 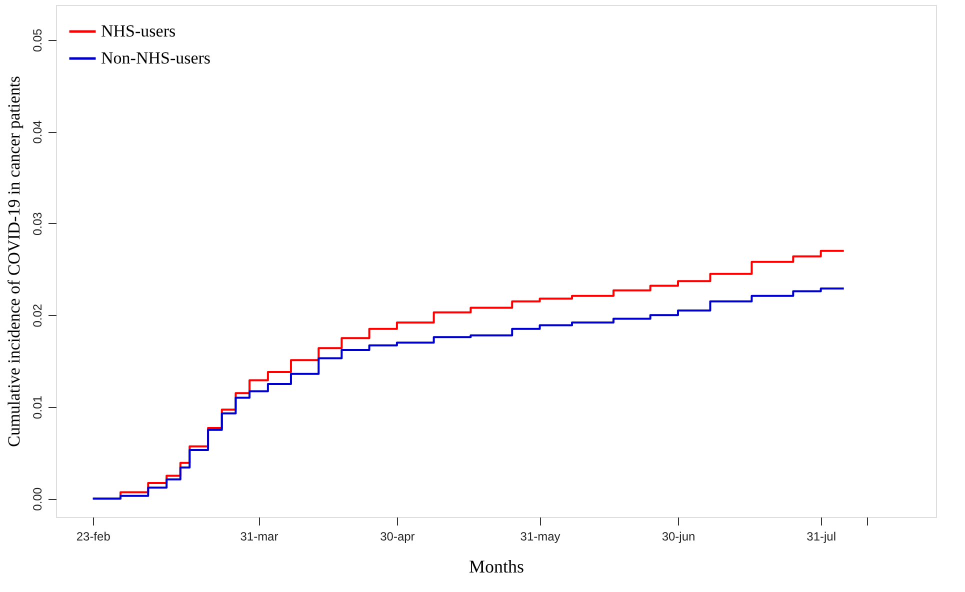 What do you see at coordinates (156, 58) in the screenshot?
I see `legend-label: Non-NHS-users` at bounding box center [156, 58].